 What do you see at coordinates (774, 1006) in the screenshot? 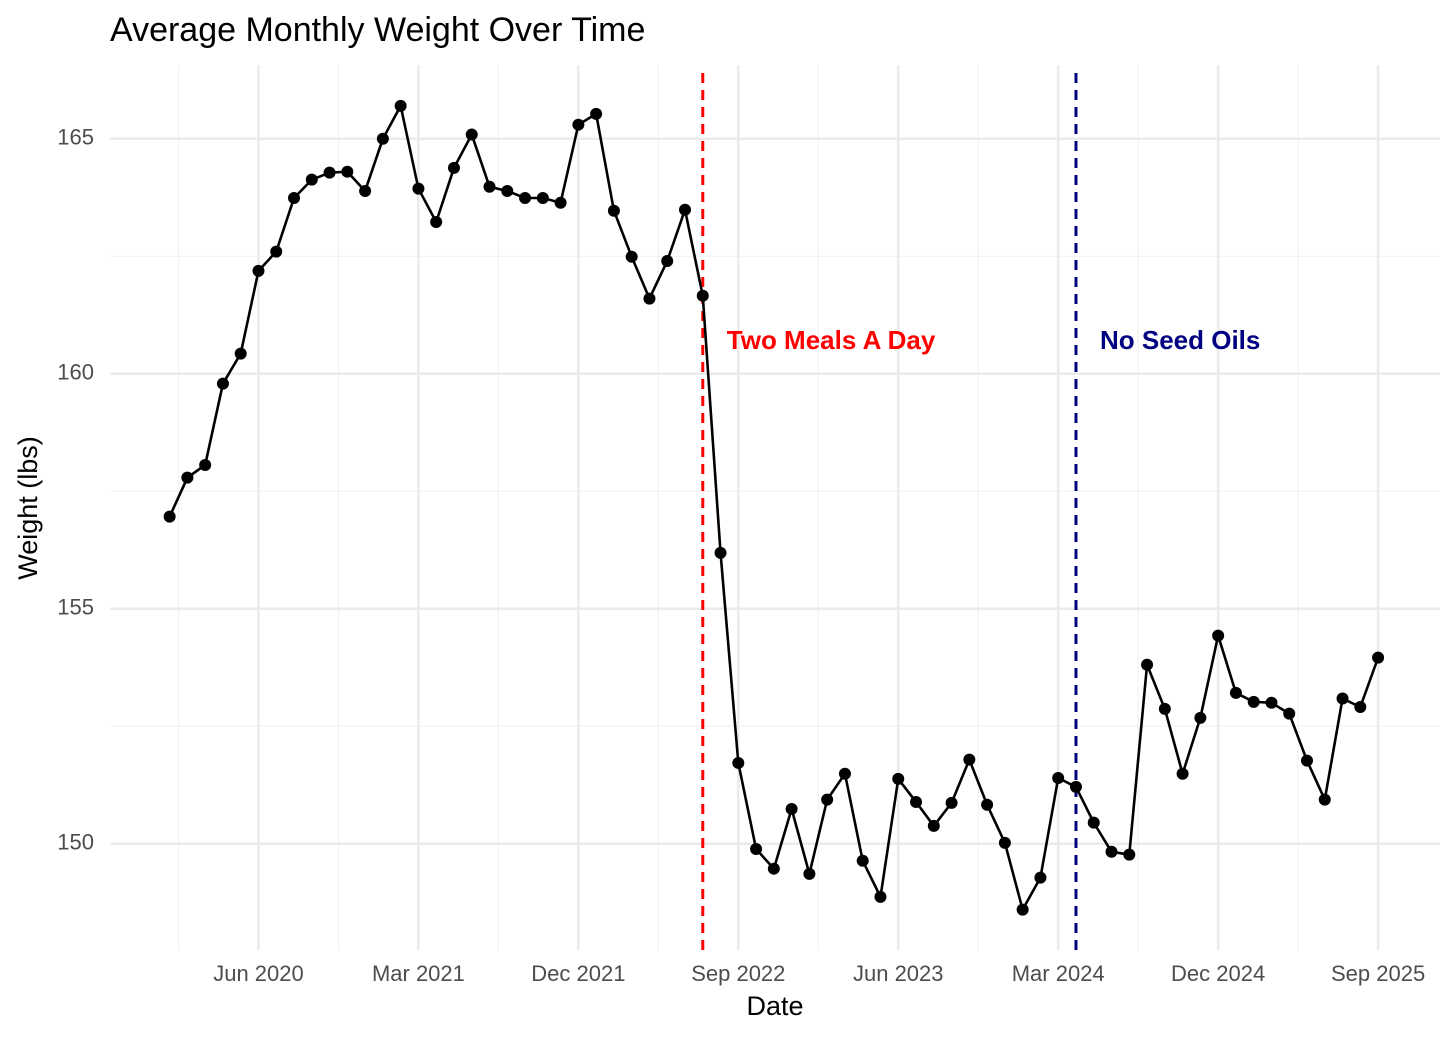
I see `x-axis-title: Date` at bounding box center [774, 1006].